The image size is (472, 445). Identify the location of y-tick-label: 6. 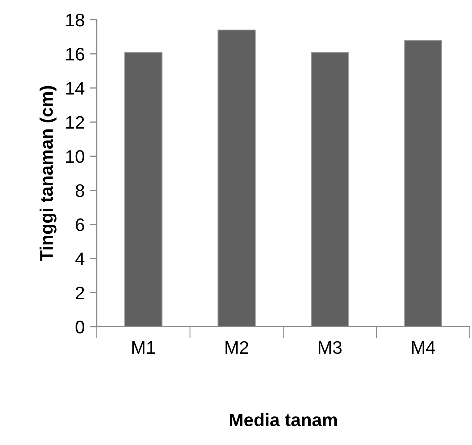
(80, 225).